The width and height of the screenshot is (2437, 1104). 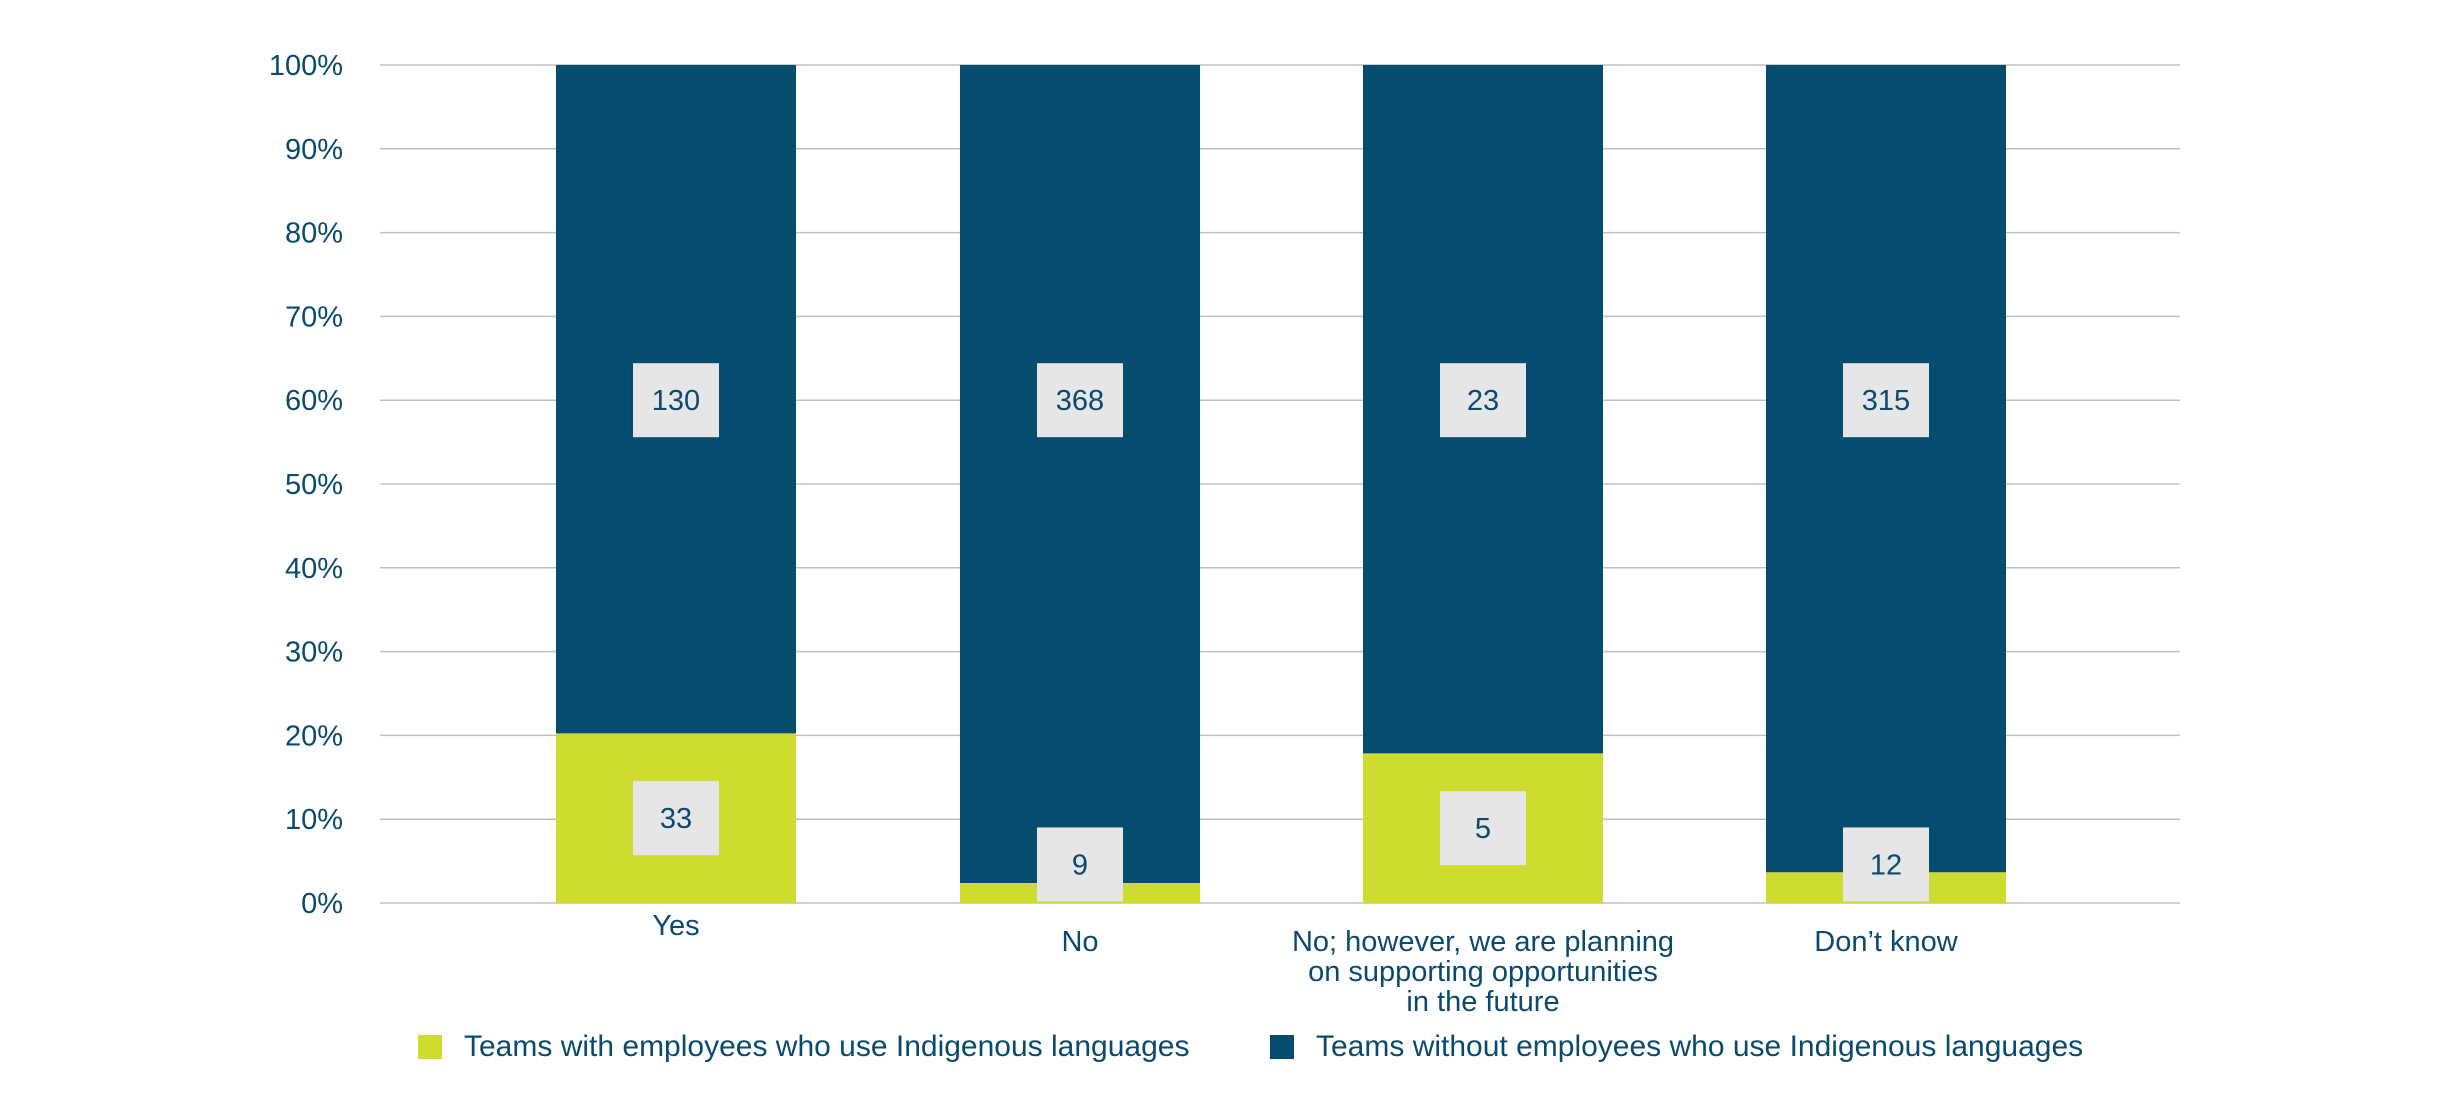 I want to click on x-category-label-line: Yes, so click(x=675, y=926).